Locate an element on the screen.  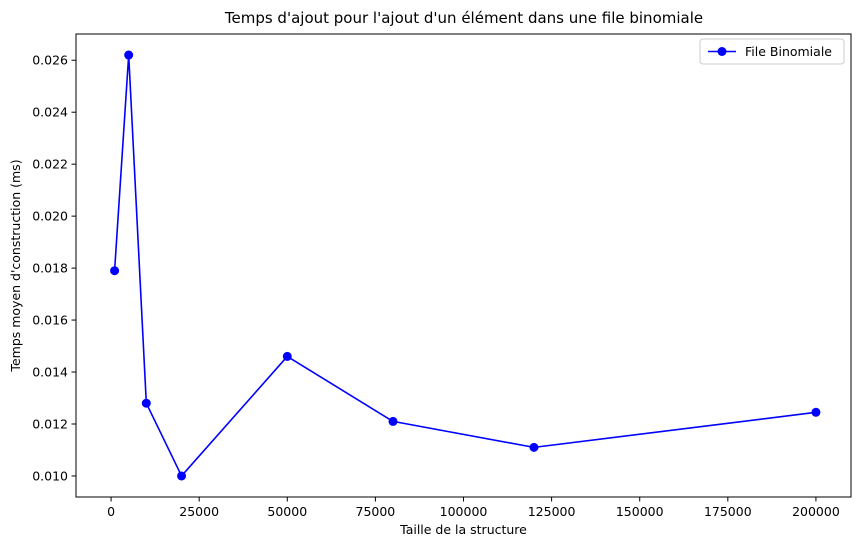
x-tick-label: 150000 is located at coordinates (640, 511).